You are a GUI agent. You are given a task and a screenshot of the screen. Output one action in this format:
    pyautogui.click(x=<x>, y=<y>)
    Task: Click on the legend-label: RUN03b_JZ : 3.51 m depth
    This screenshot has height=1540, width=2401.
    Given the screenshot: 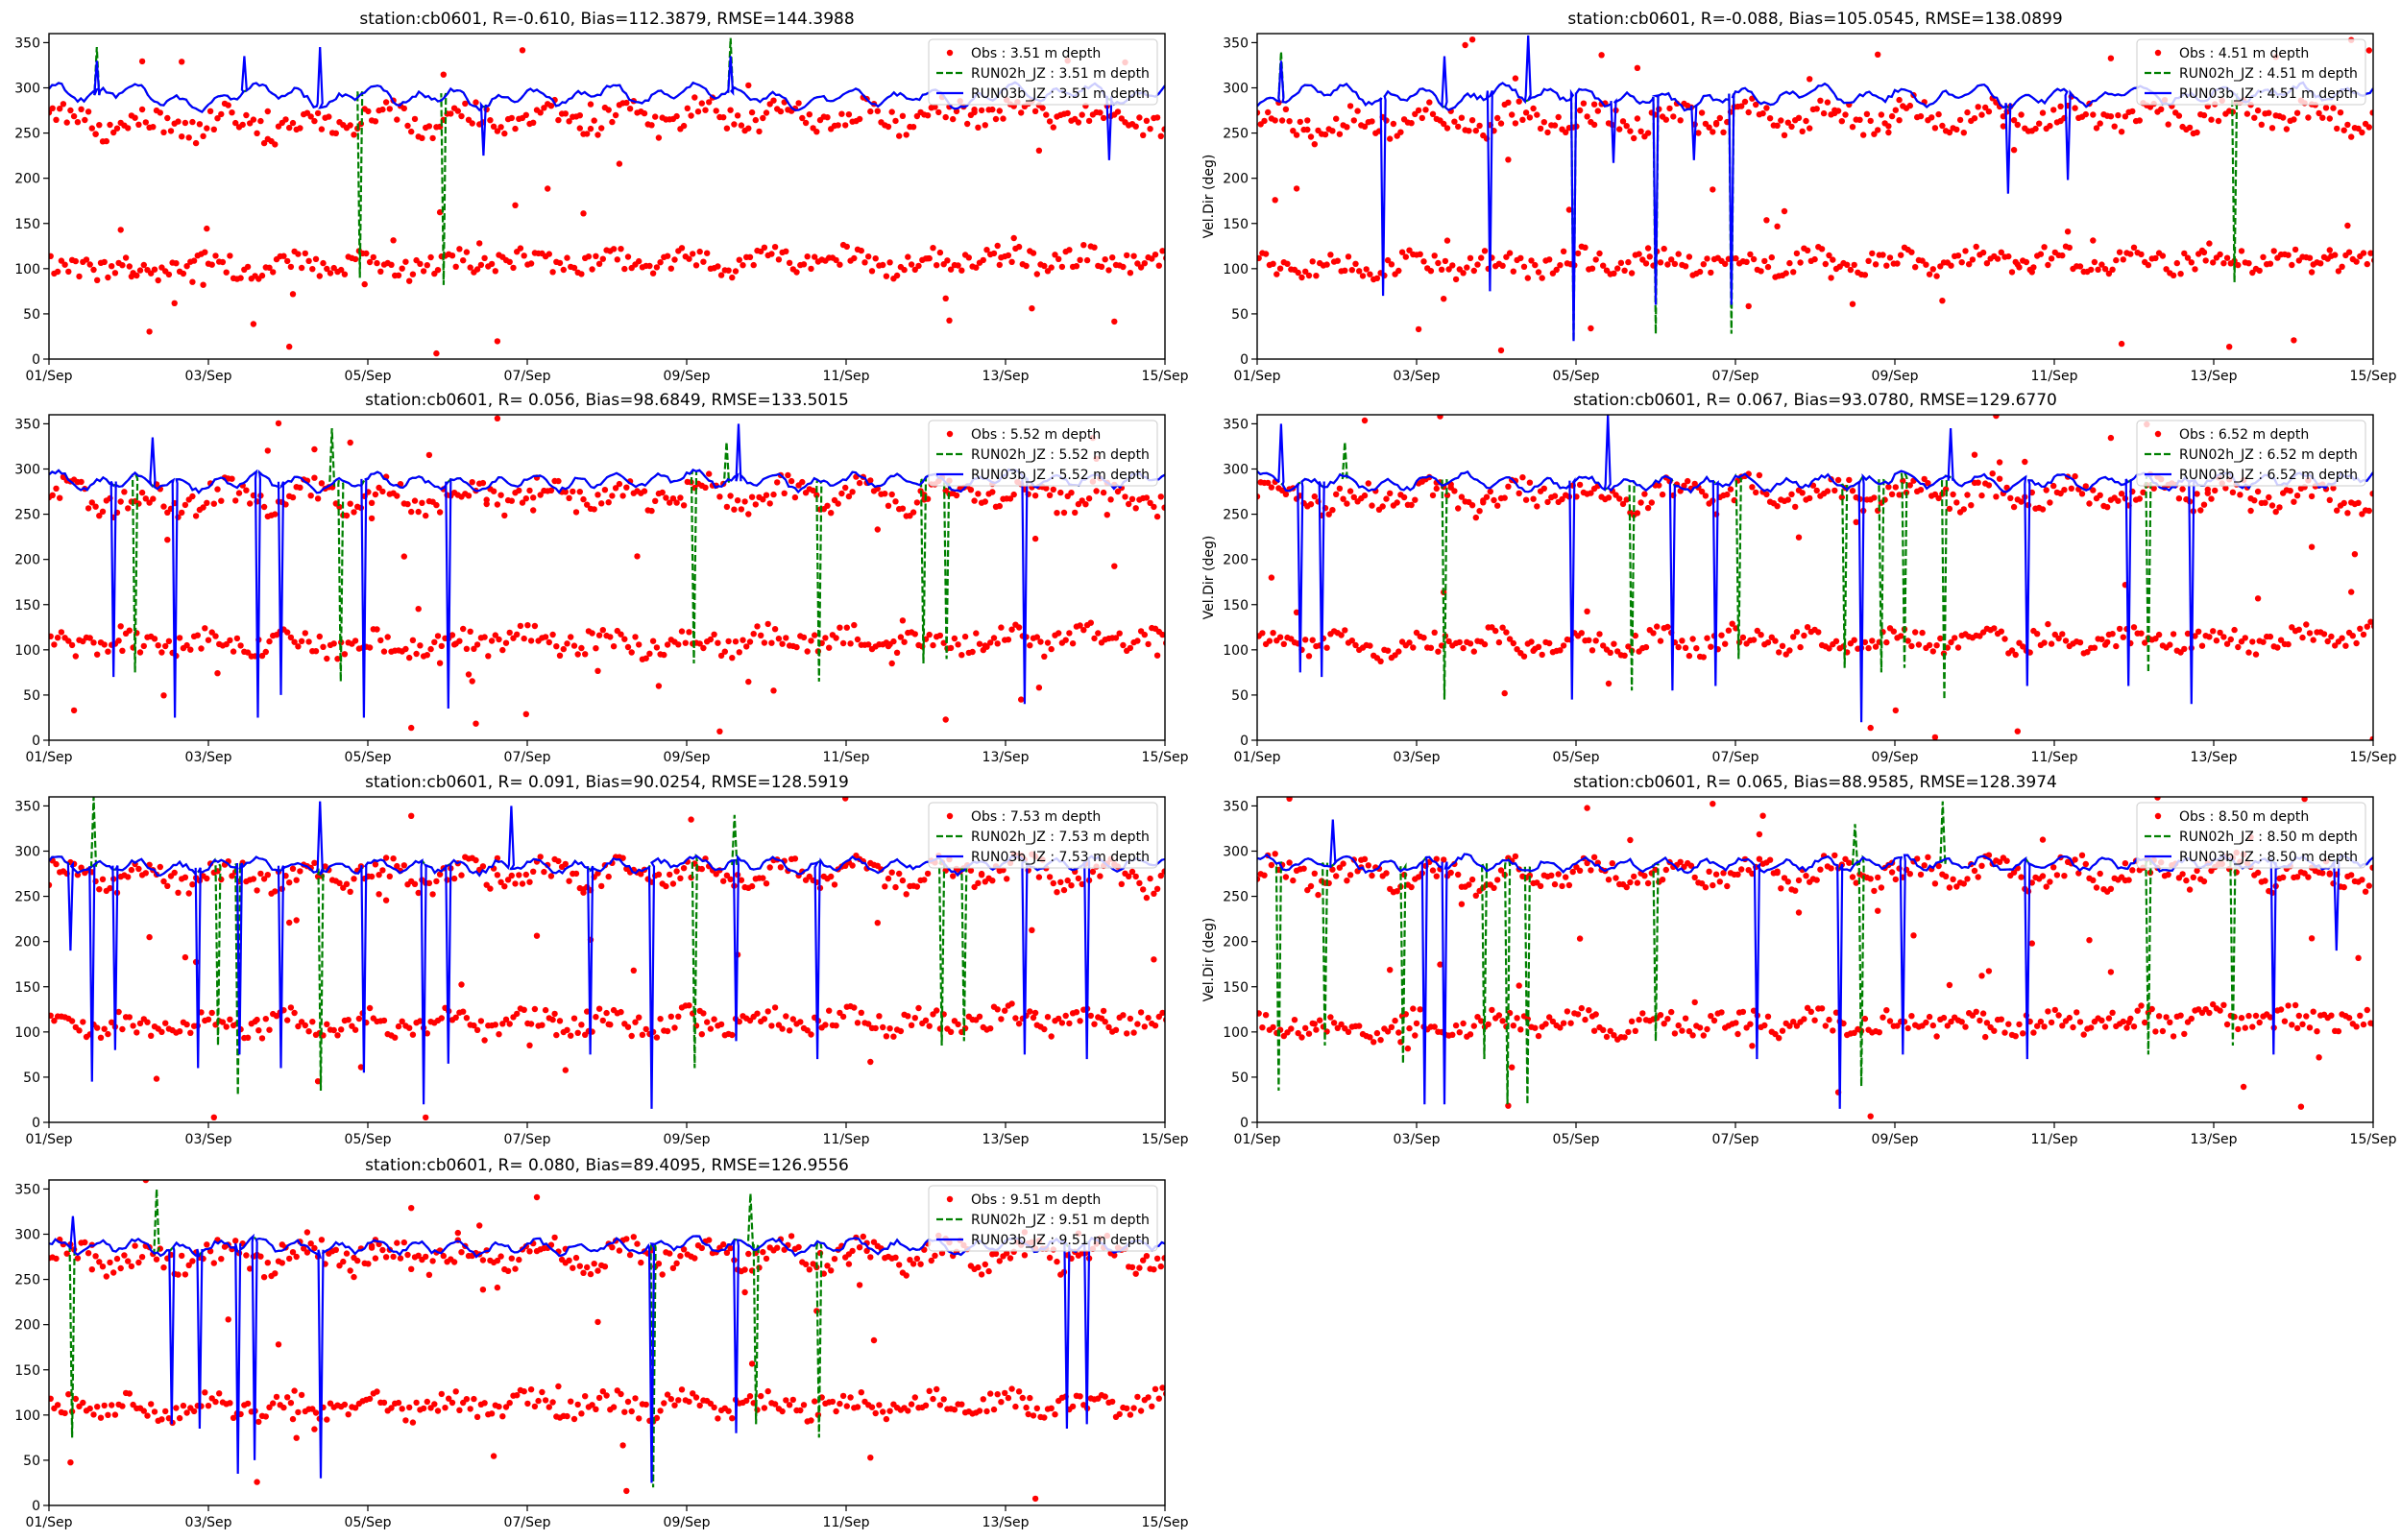 What is the action you would take?
    pyautogui.click(x=1061, y=94)
    